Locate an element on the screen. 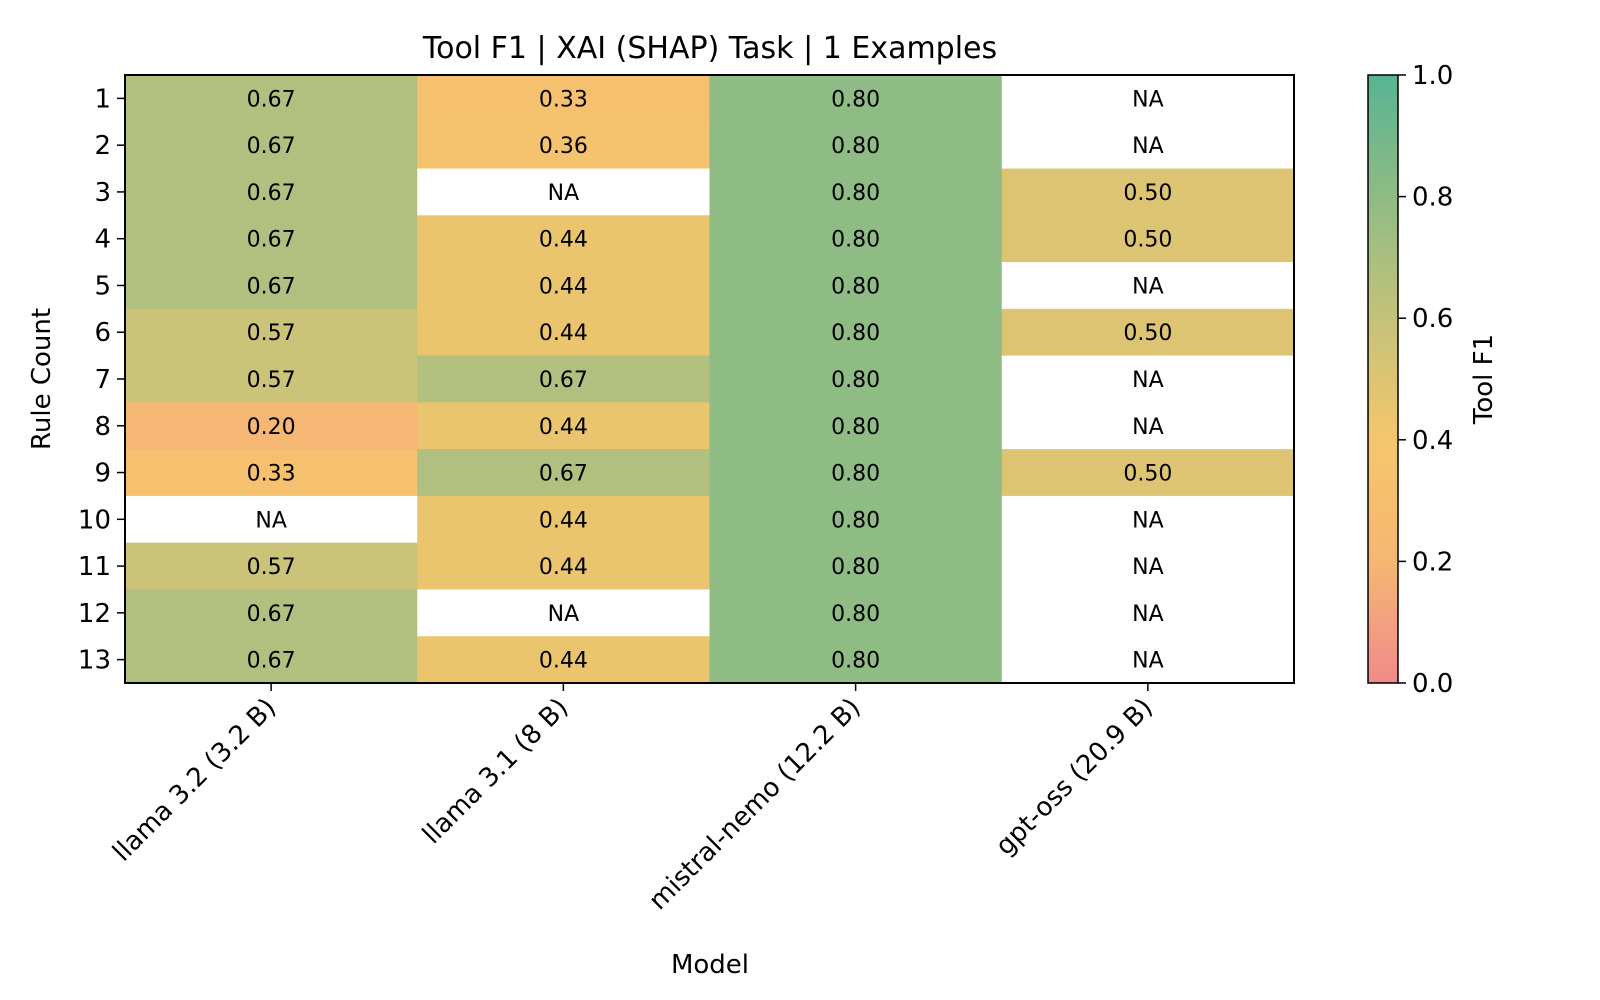 The image size is (1600, 1000). cell-value-label: 0.33 is located at coordinates (271, 474).